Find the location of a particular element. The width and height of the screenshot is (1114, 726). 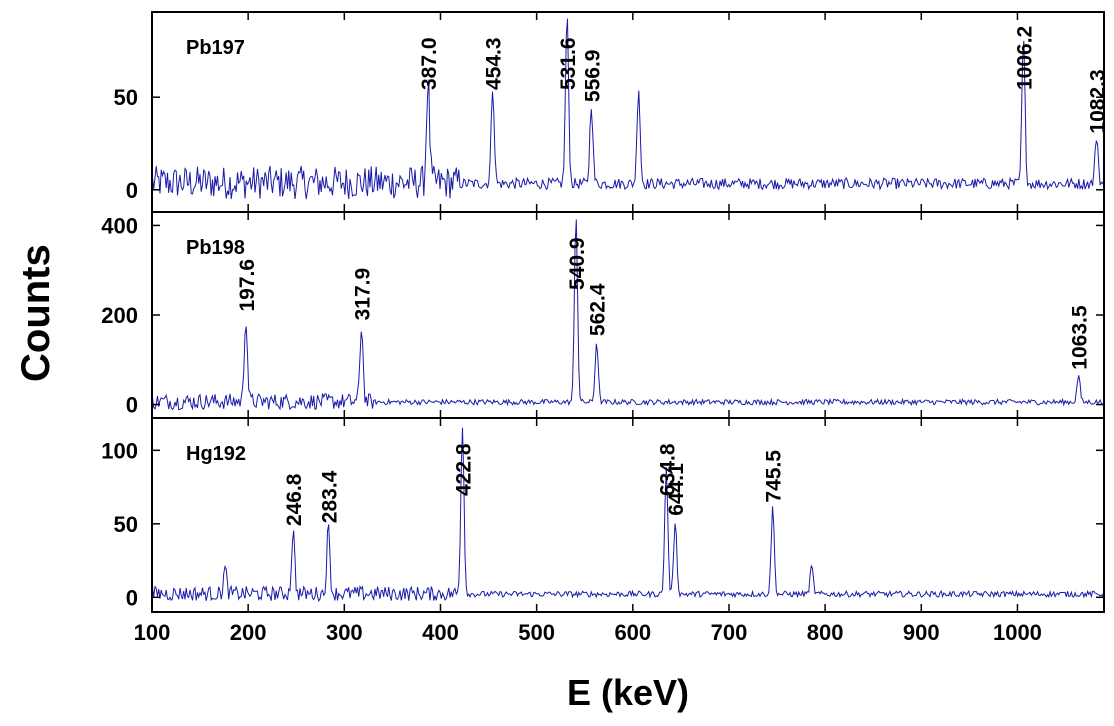

peak-label: 1006.2 is located at coordinates (1024, 58).